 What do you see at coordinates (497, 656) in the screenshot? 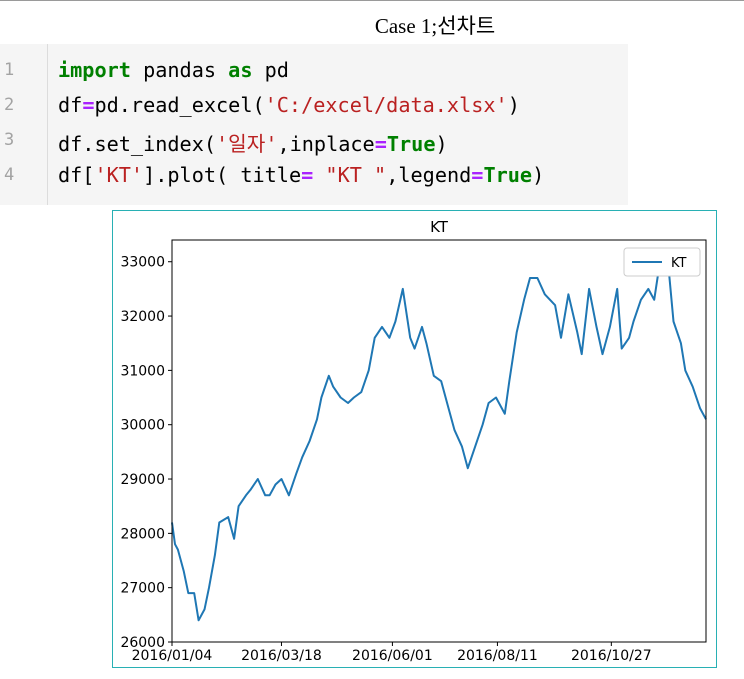
I see `x-tick-label: 2016/08/11` at bounding box center [497, 656].